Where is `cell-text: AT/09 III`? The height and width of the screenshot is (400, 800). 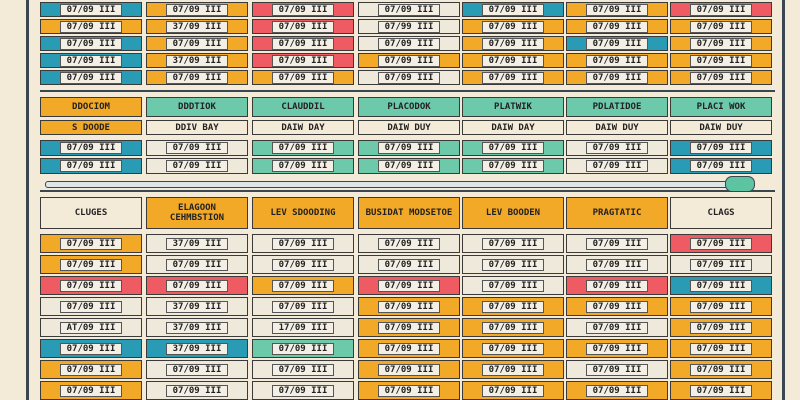
cell-text: AT/09 III is located at coordinates (91, 327).